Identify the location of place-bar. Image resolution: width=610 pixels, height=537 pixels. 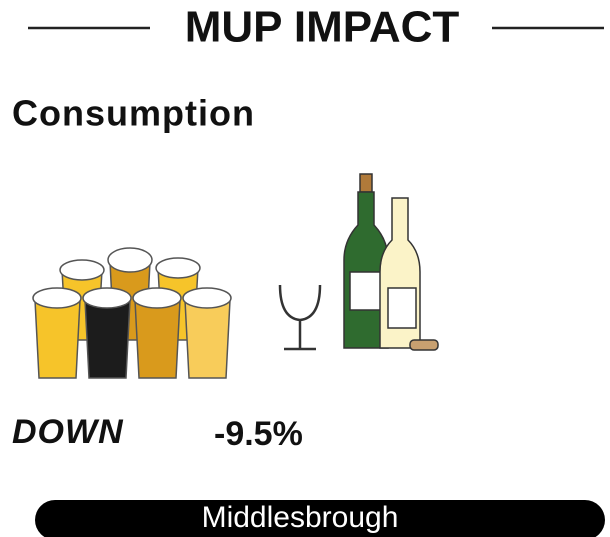
(320, 518).